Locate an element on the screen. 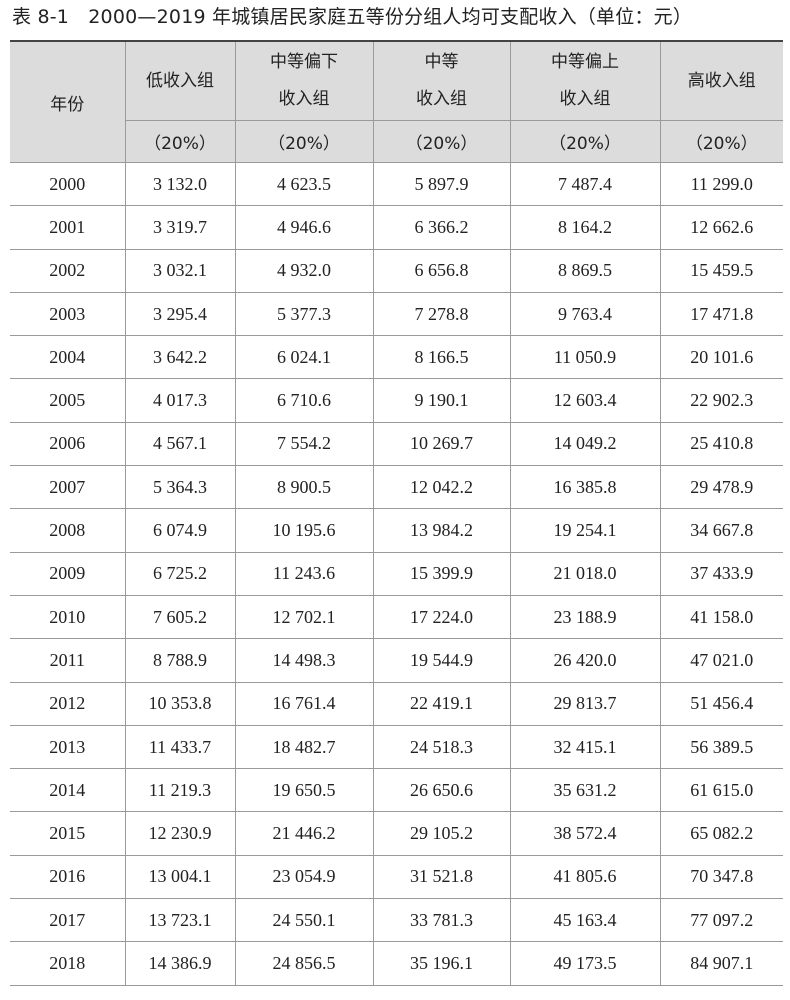 This screenshot has width=790, height=1000. income-cell: 9 763.4 is located at coordinates (585, 314).